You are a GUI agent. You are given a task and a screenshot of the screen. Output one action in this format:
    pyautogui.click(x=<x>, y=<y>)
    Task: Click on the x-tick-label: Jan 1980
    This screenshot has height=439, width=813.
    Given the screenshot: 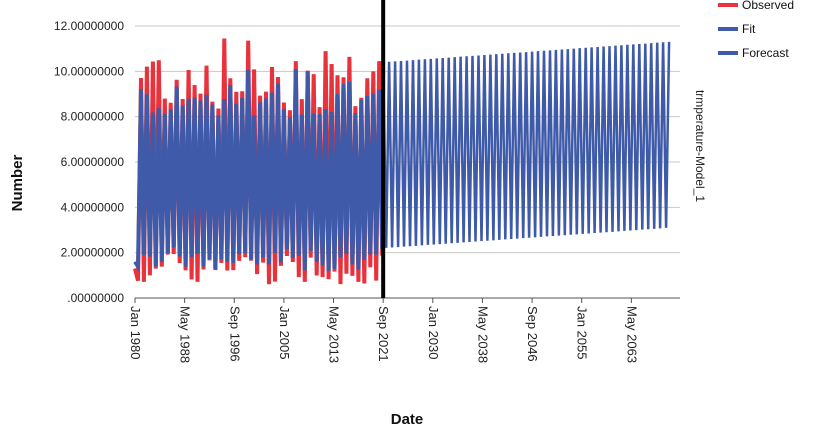 What is the action you would take?
    pyautogui.click(x=135, y=333)
    